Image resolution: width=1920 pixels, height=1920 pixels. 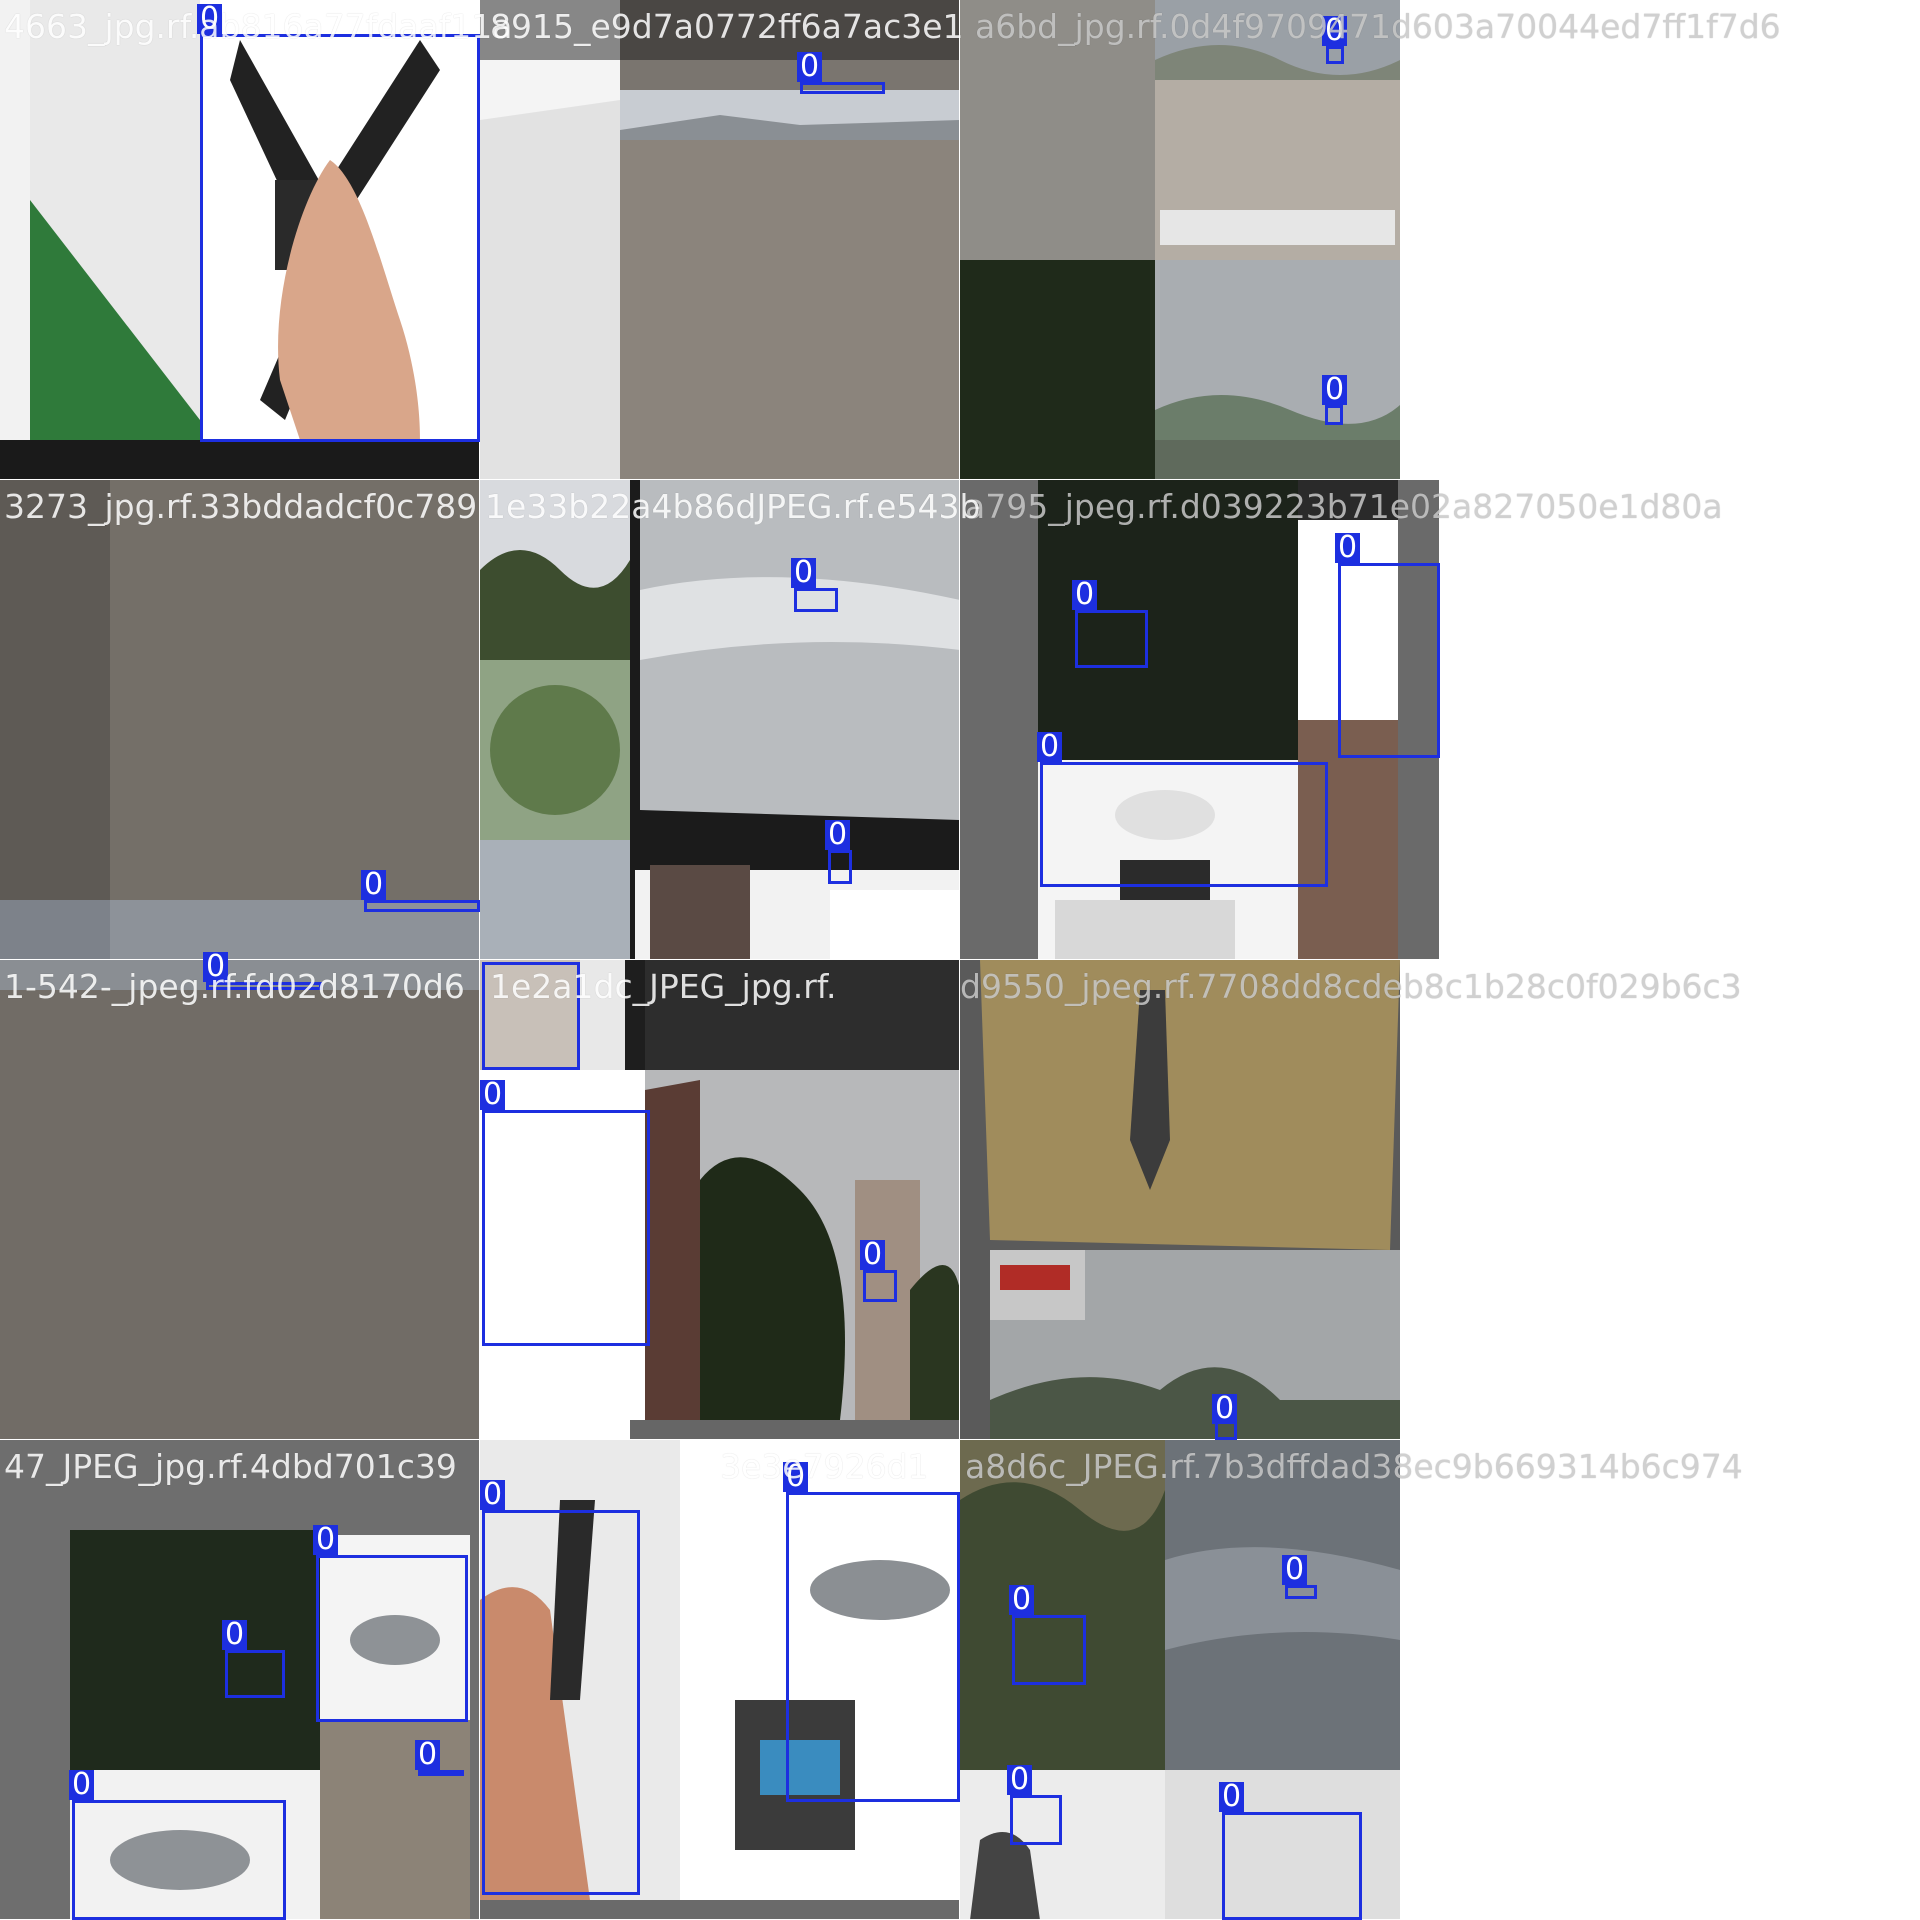 What do you see at coordinates (1344, 506) in the screenshot?
I see `tile-filename: a795_jpeg.rf.d039223b71e02a827050e1d80a` at bounding box center [1344, 506].